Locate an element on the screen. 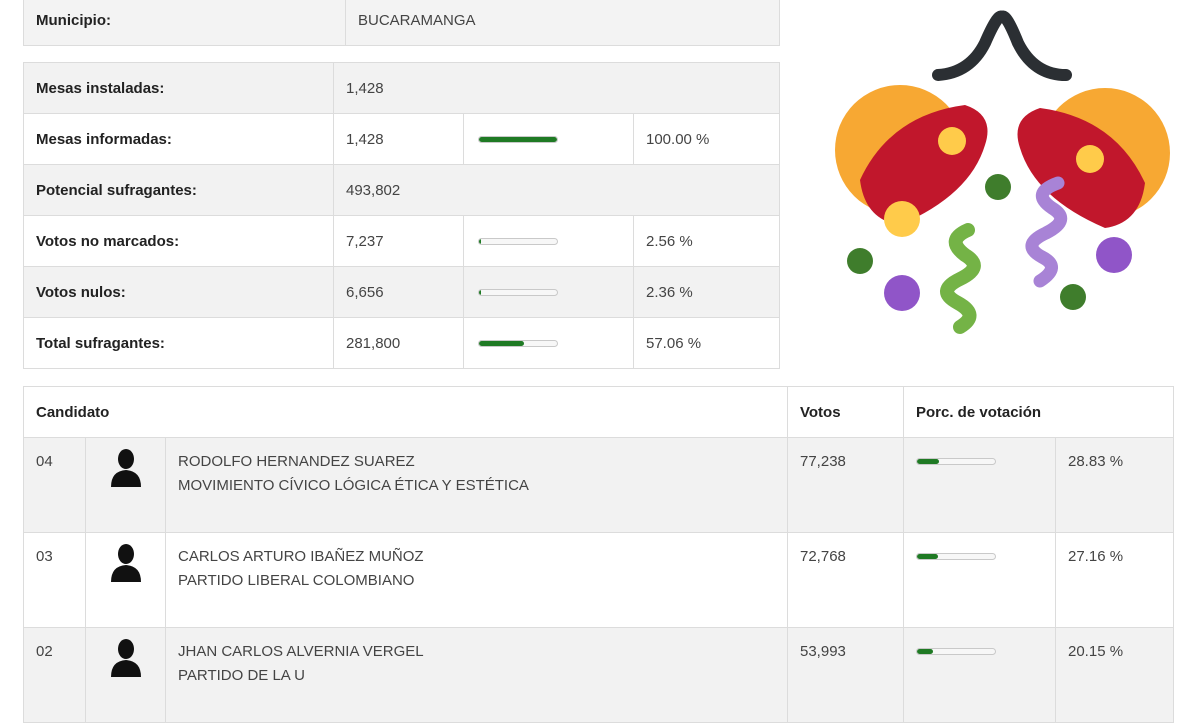 The image size is (1200, 723). candidate-party: PARTIDO DE LA U is located at coordinates (241, 675).